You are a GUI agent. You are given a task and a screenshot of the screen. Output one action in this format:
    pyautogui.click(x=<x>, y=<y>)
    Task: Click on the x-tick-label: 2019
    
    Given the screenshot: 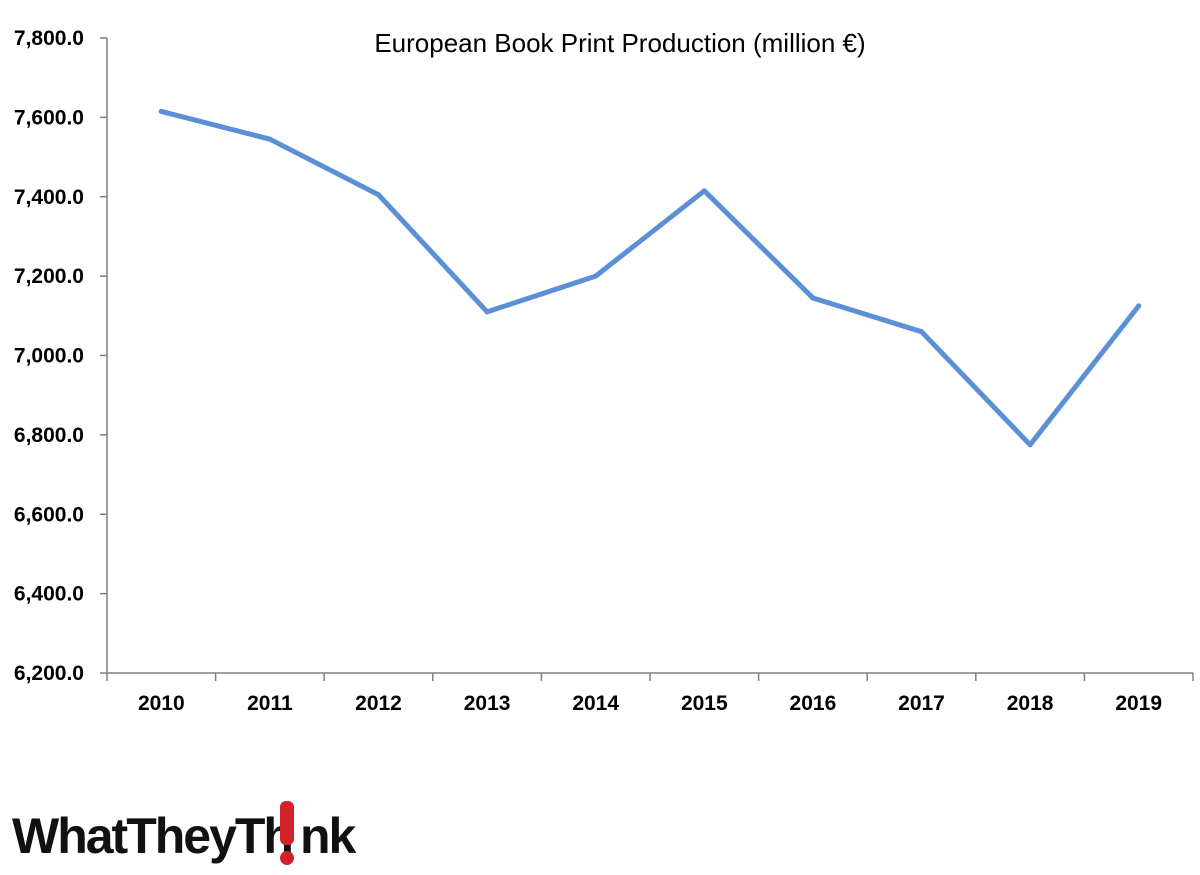 What is the action you would take?
    pyautogui.click(x=1138, y=703)
    